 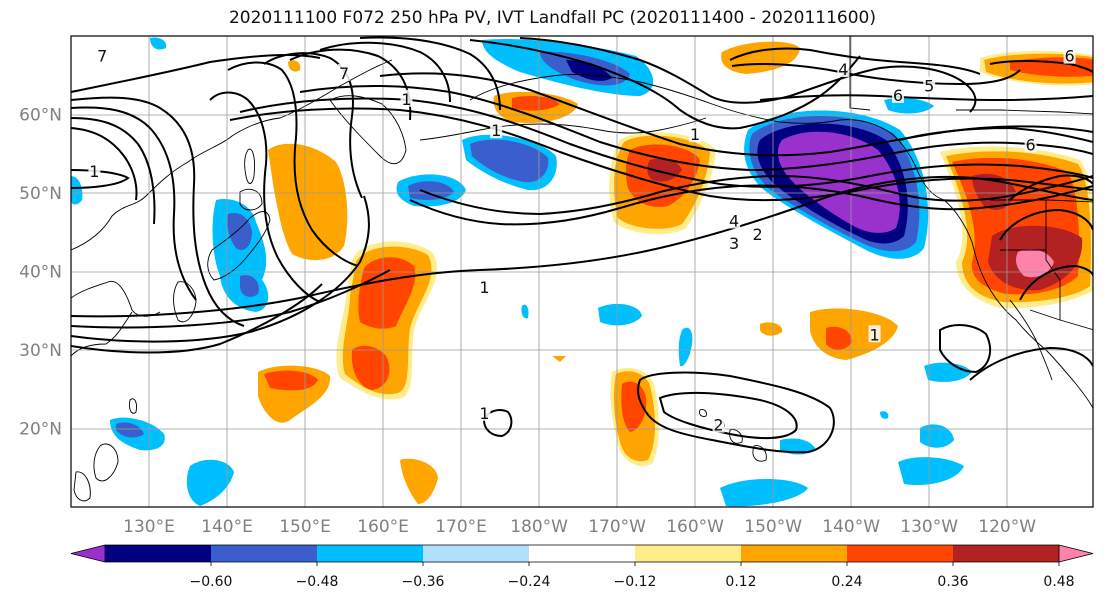 What do you see at coordinates (383, 527) in the screenshot?
I see `longitude-label: 160°E` at bounding box center [383, 527].